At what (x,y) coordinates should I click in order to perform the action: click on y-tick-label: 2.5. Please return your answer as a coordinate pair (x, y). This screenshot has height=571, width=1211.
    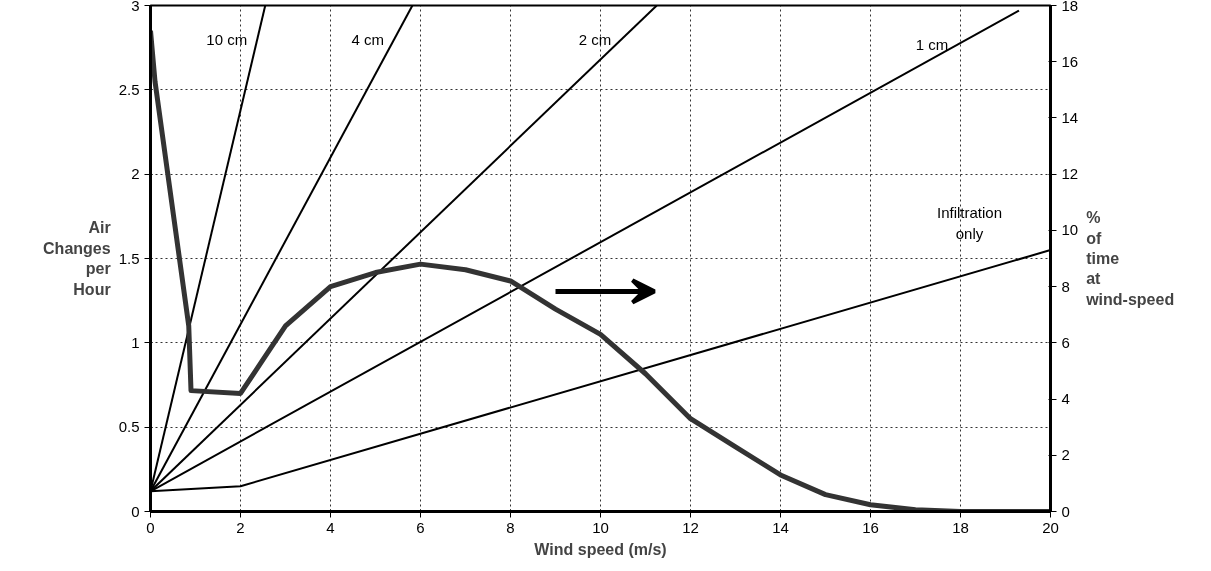
    Looking at the image, I should click on (129, 89).